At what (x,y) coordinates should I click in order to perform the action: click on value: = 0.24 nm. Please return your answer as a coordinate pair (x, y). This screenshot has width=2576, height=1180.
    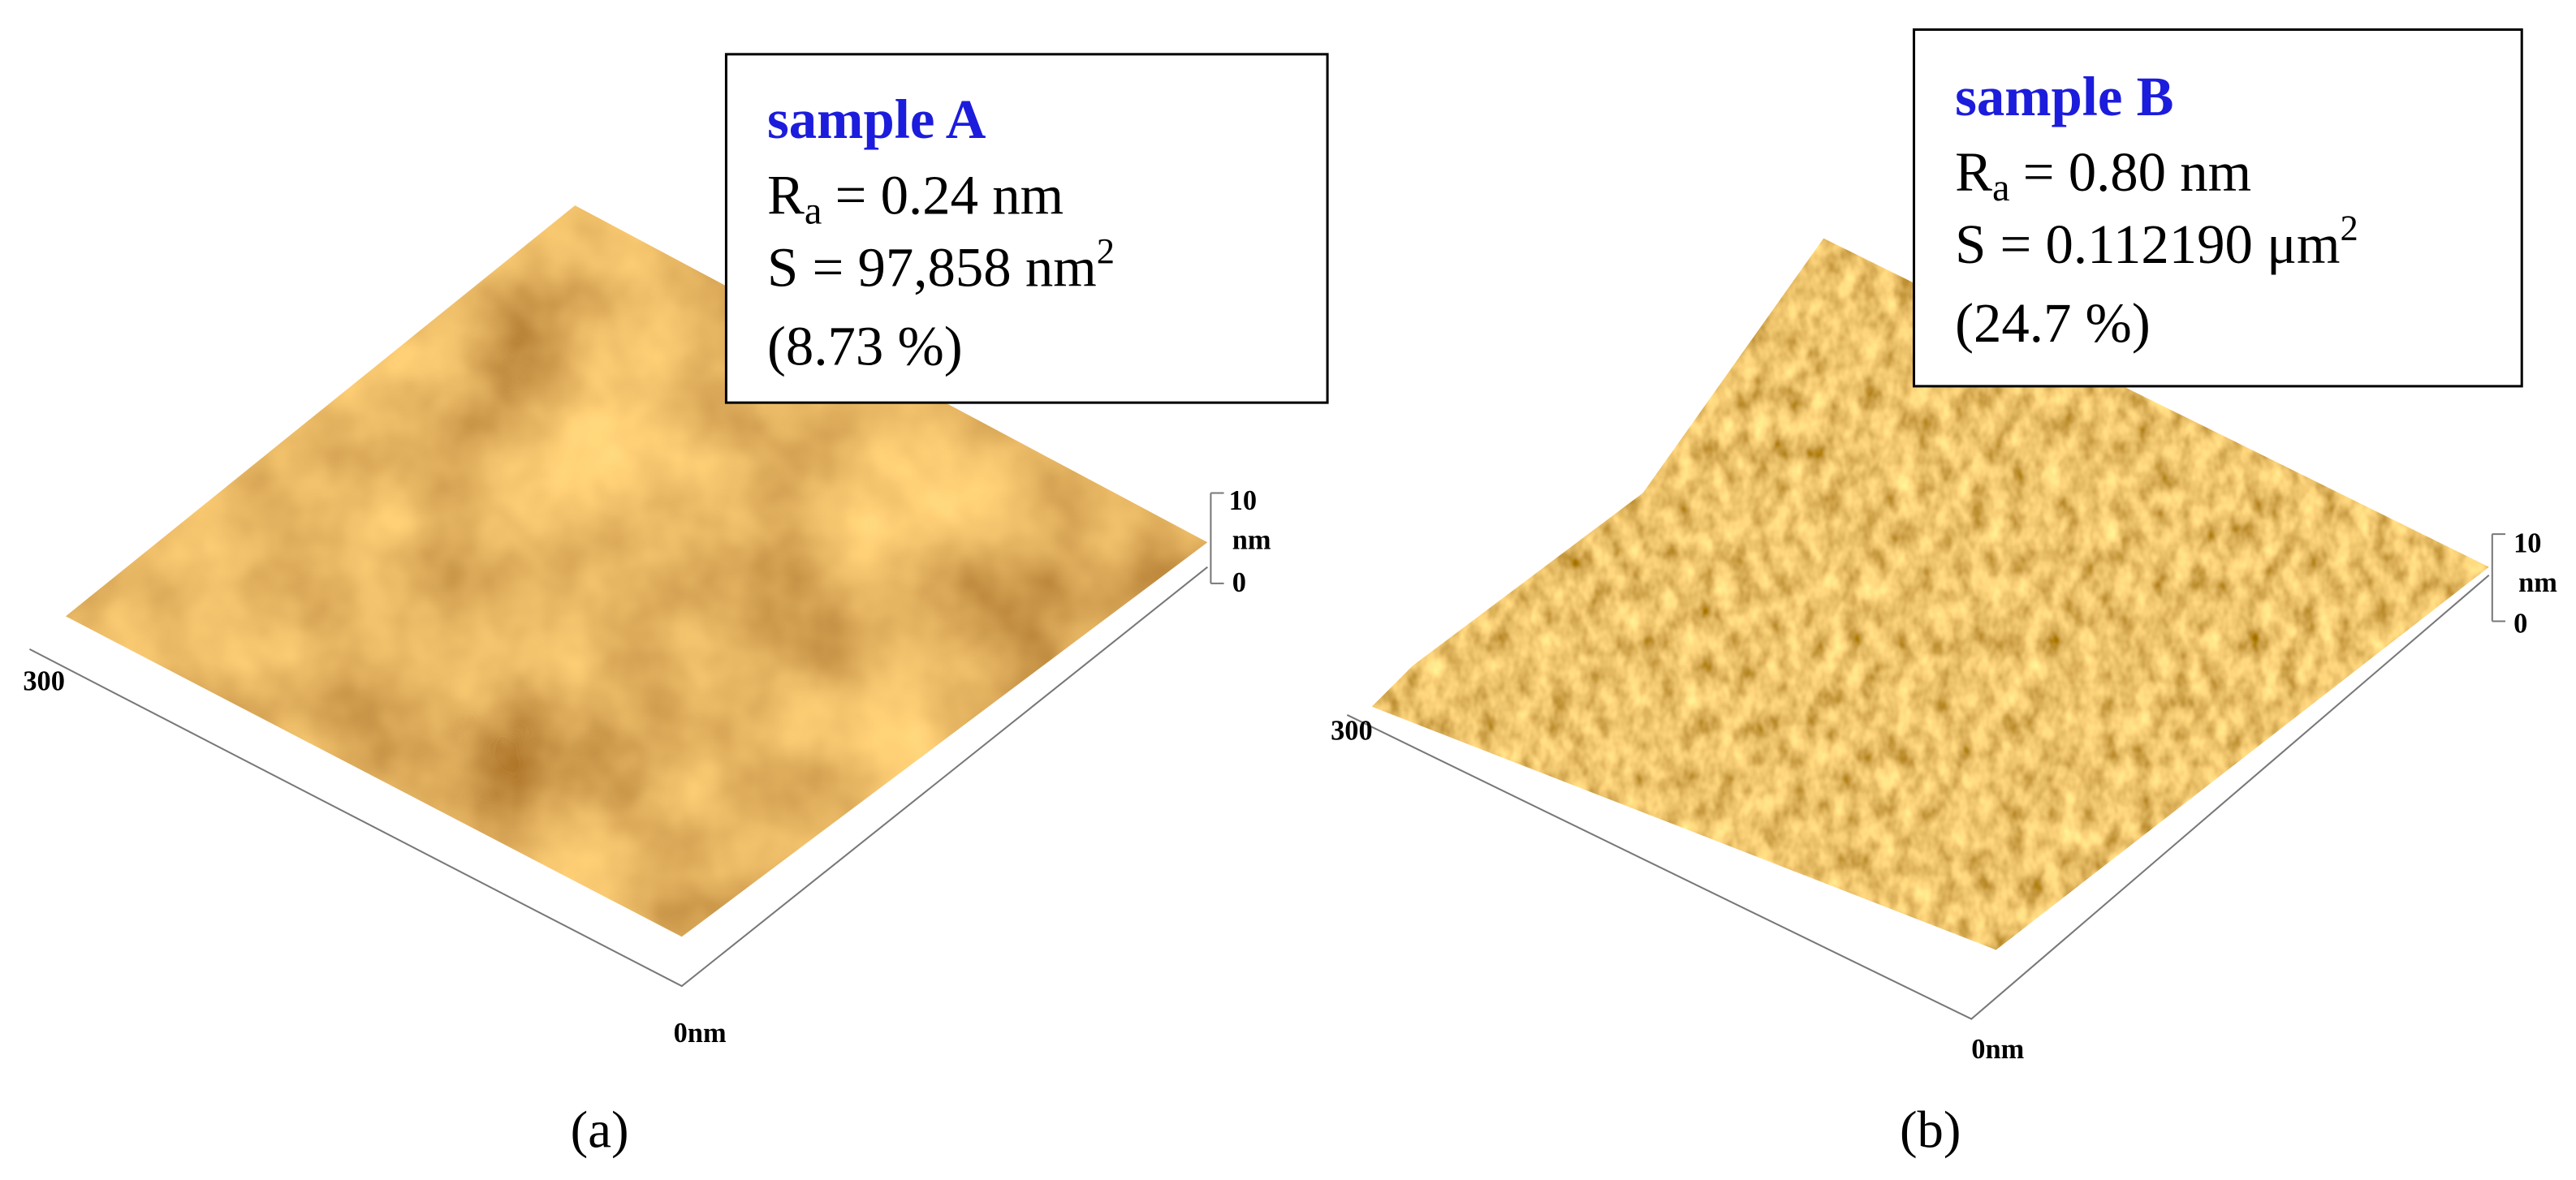
    Looking at the image, I should click on (949, 195).